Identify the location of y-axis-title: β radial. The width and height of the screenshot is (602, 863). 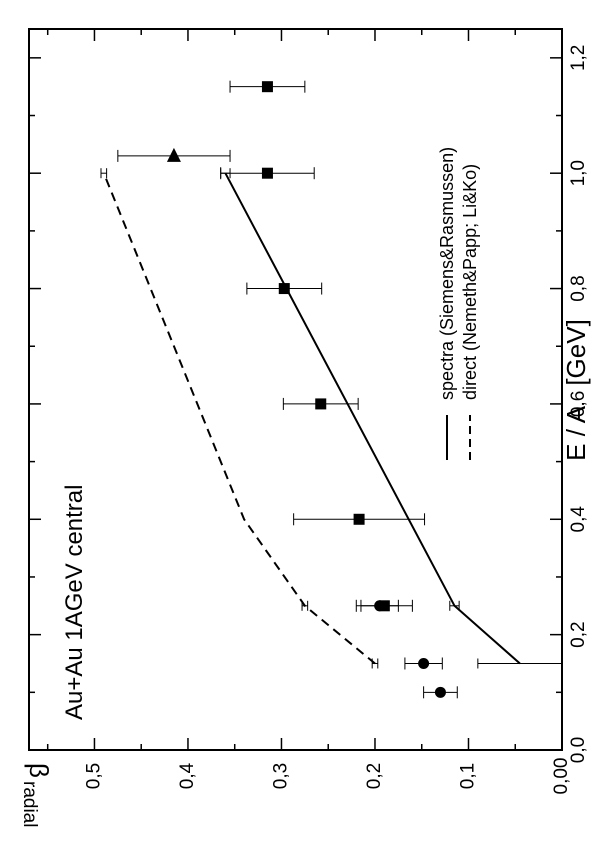
(36, 795).